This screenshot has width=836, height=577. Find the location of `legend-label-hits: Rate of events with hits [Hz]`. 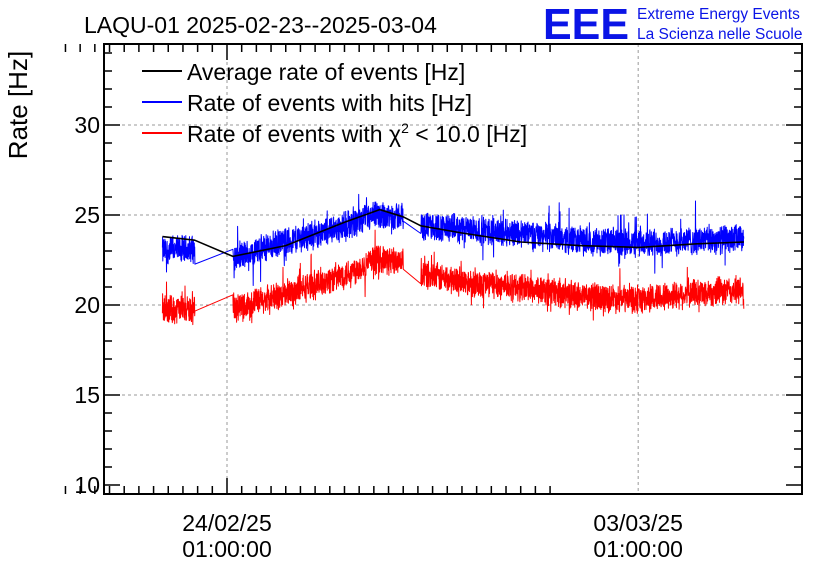

legend-label-hits: Rate of events with hits [Hz] is located at coordinates (329, 103).